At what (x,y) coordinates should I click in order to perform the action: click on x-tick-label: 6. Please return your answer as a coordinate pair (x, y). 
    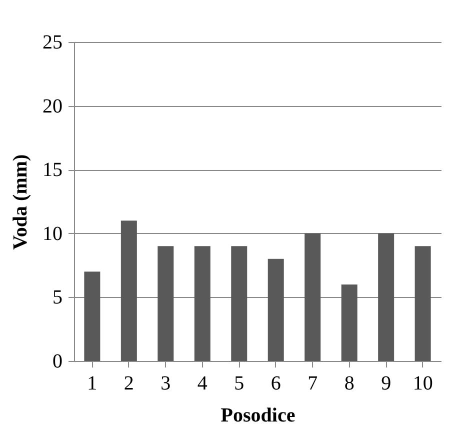
    Looking at the image, I should click on (275, 383).